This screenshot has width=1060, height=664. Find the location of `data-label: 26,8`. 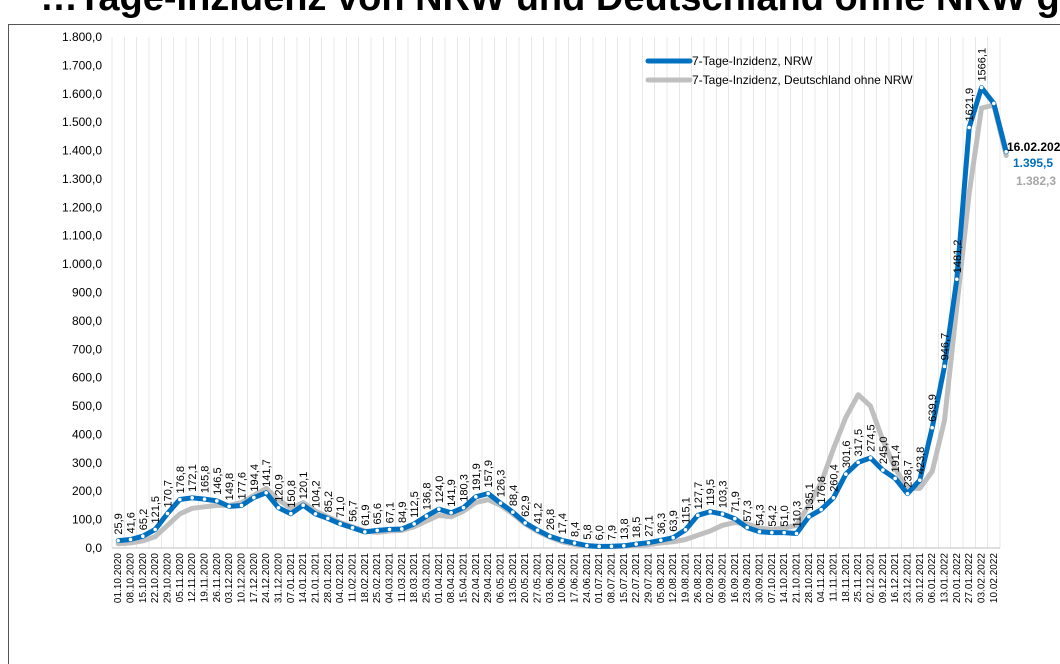

data-label: 26,8 is located at coordinates (551, 519).